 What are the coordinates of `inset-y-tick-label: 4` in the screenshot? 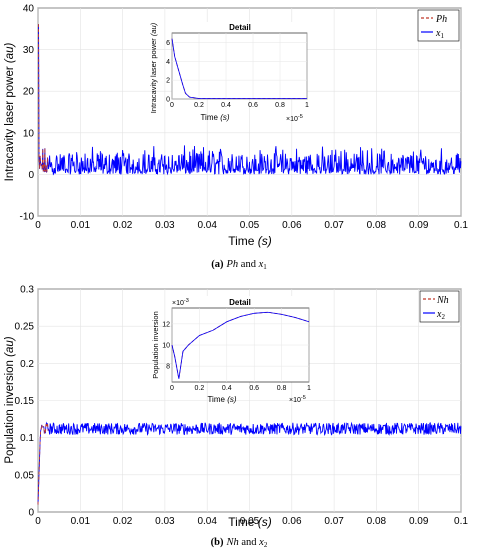 It's located at (168, 62).